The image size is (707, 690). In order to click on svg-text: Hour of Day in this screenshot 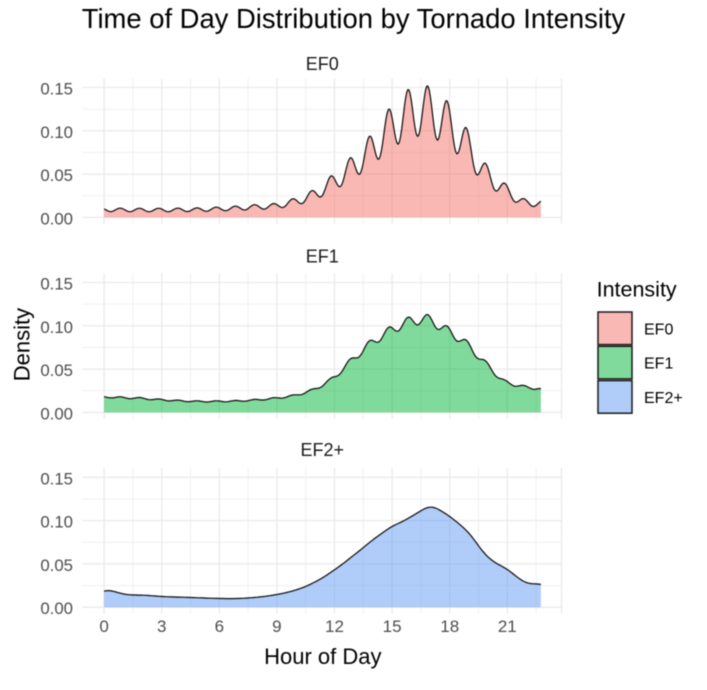, I will do `click(322, 656)`.